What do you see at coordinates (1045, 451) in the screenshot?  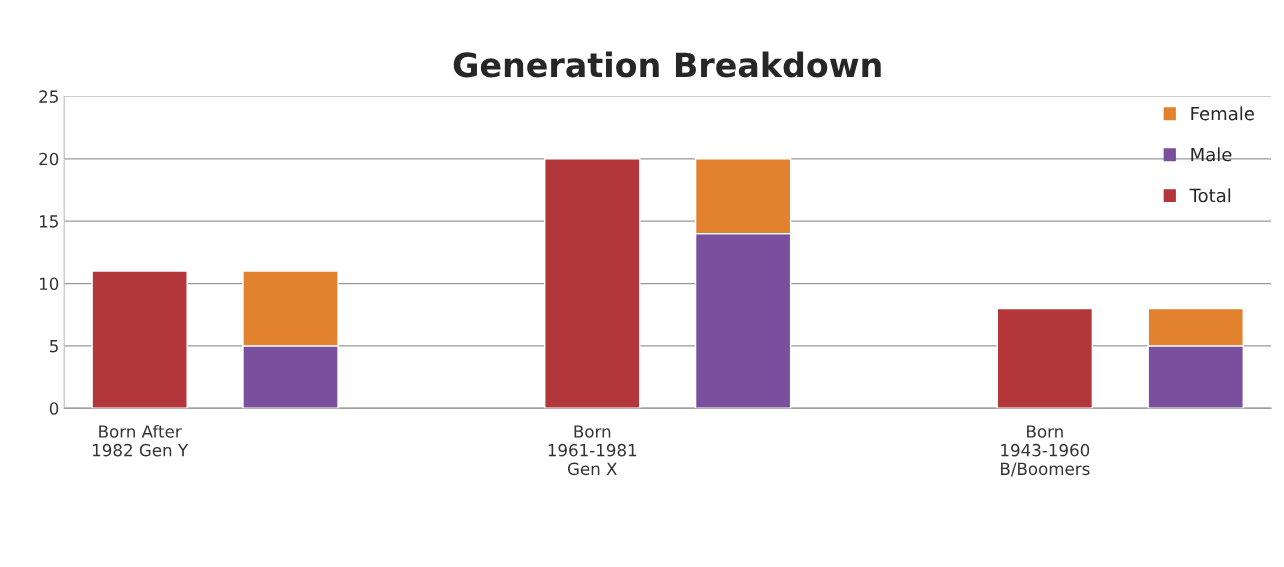 I see `x-tick-label: Born 1943-1960 B/Boomers` at bounding box center [1045, 451].